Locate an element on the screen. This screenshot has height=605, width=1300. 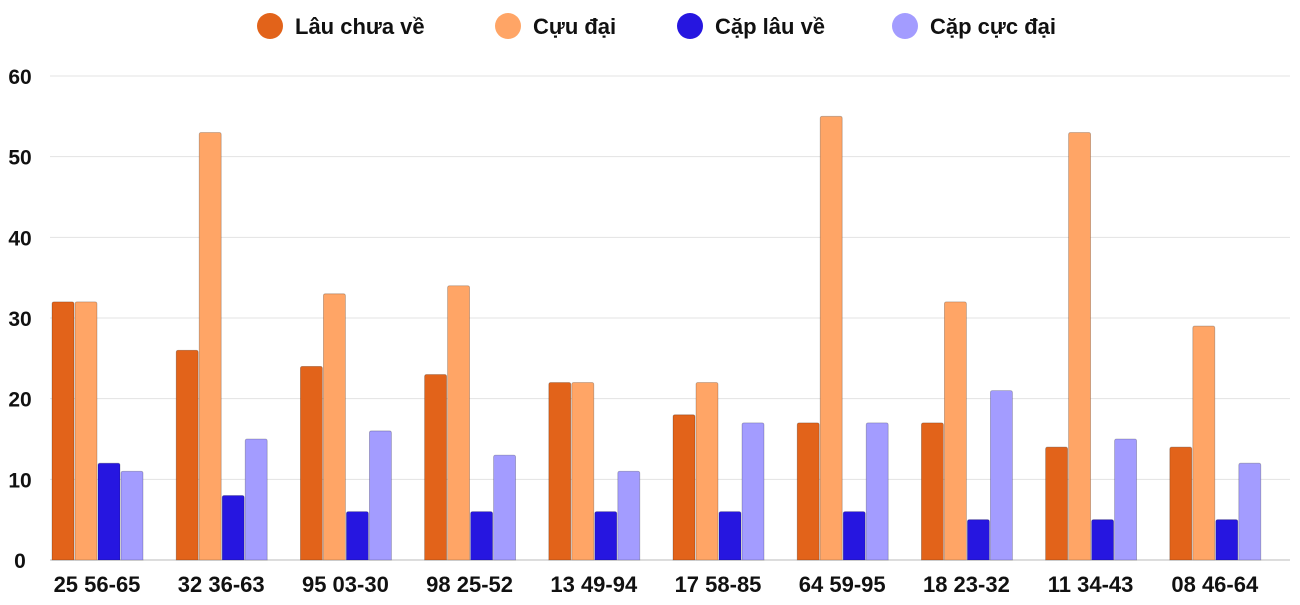
legend-label: Cặp lâu về is located at coordinates (770, 26).